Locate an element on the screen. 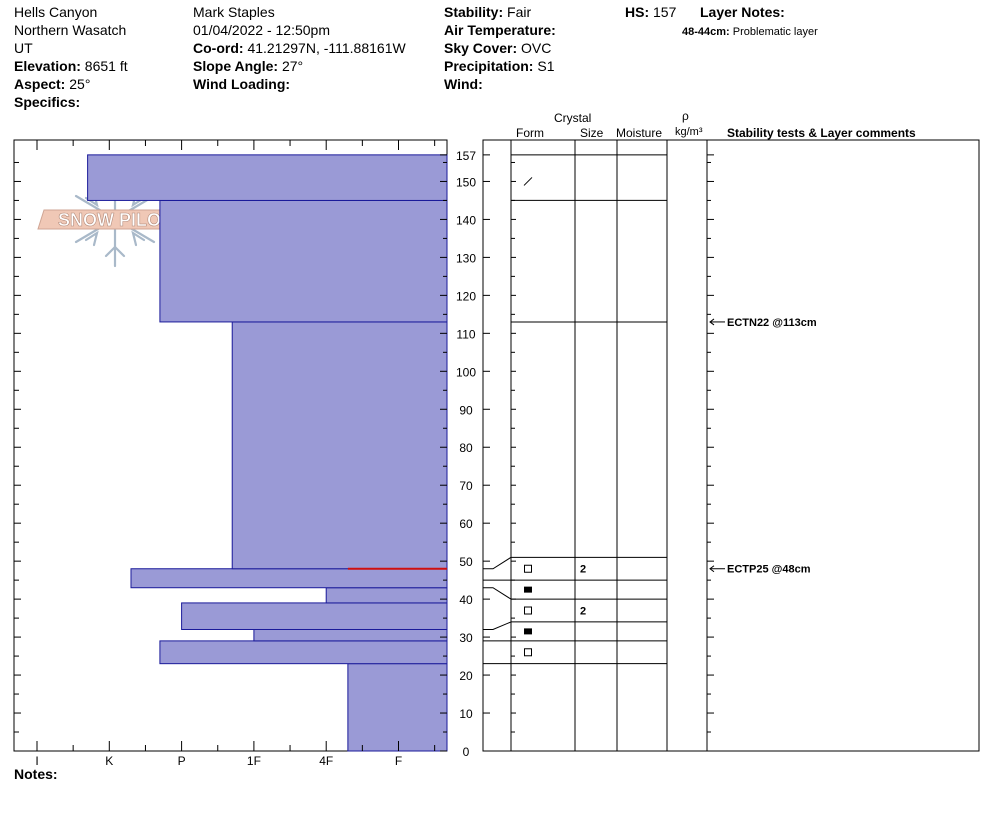 The width and height of the screenshot is (994, 840). air-temp-label: Air Temperature: is located at coordinates (500, 30).